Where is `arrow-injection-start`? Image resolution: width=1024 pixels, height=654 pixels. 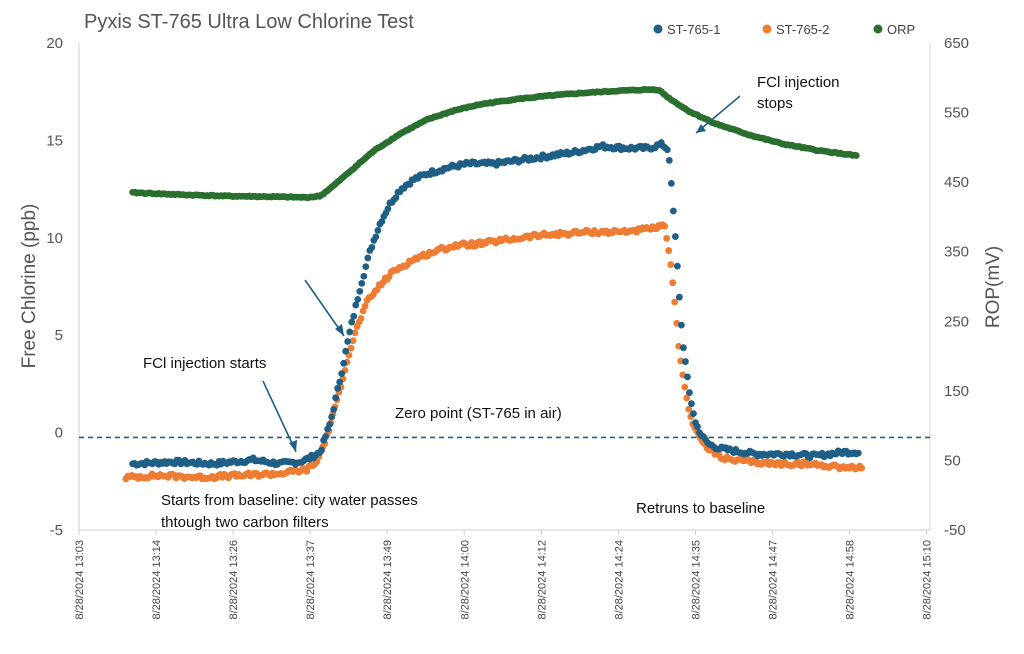 arrow-injection-start is located at coordinates (279, 416).